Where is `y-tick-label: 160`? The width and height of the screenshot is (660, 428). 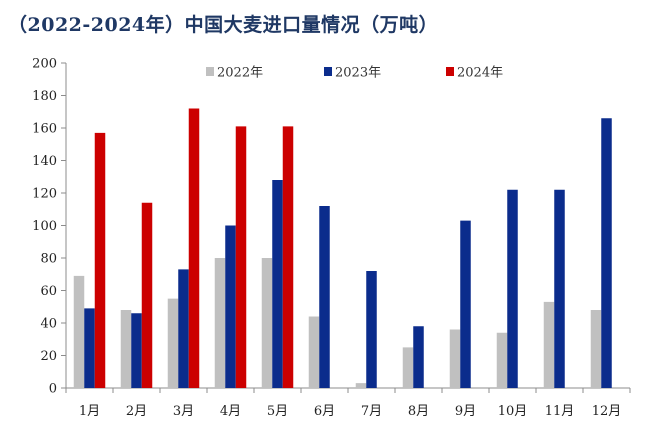
y-tick-label: 160 is located at coordinates (44, 129).